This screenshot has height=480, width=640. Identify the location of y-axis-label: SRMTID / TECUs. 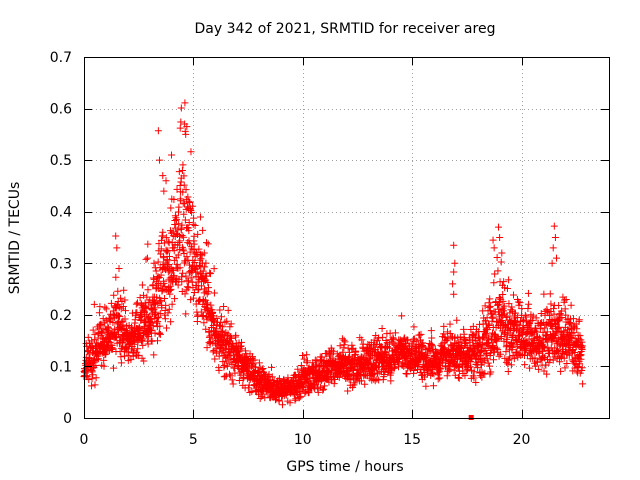
(15, 238).